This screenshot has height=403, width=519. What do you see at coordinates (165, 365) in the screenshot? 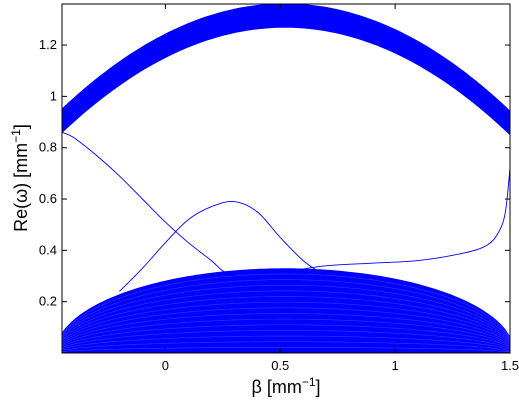
I see `x-tick-label: 0` at bounding box center [165, 365].